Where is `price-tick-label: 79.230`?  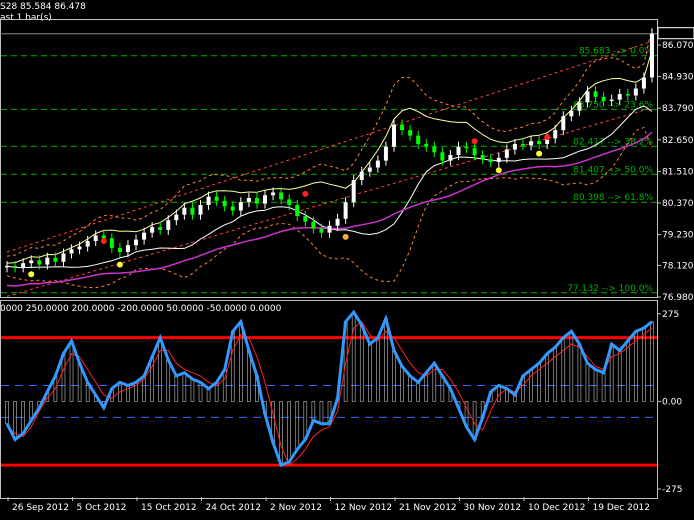
price-tick-label: 79.230 is located at coordinates (678, 236).